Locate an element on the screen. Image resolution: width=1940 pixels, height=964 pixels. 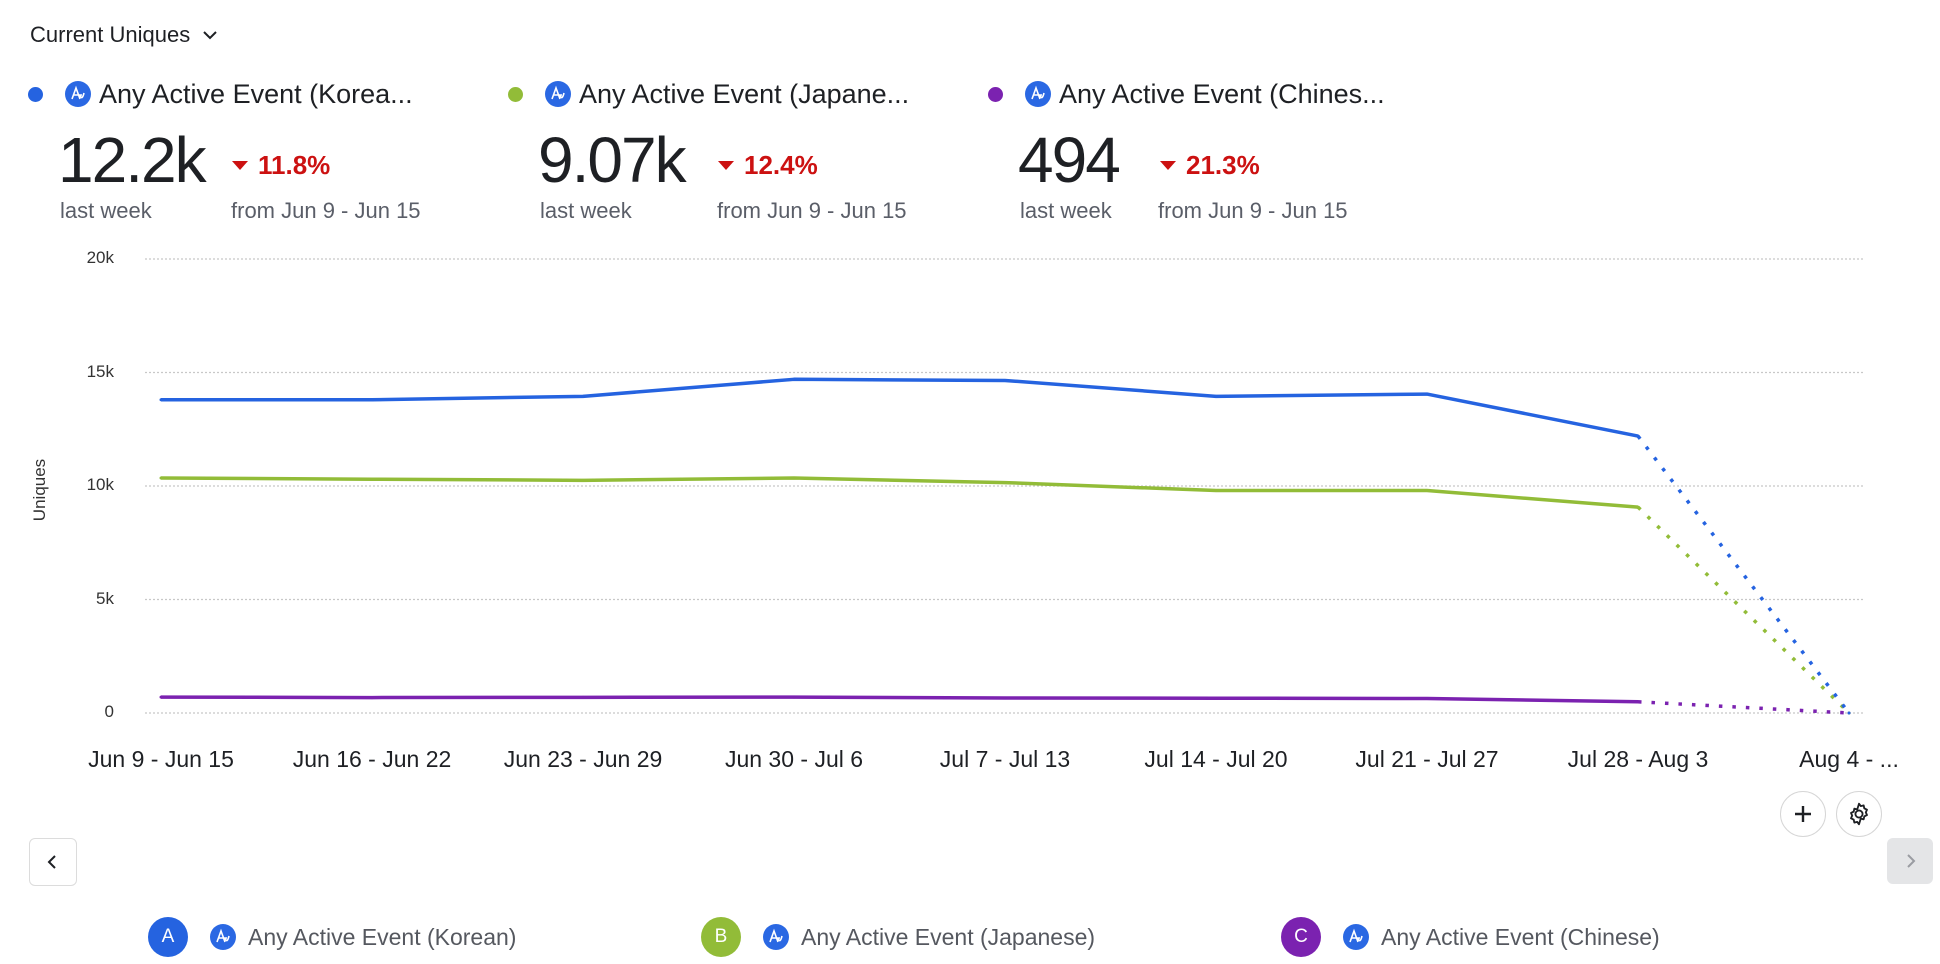
x-tick-label: Jun 9 - Jun 15 is located at coordinates (161, 759).